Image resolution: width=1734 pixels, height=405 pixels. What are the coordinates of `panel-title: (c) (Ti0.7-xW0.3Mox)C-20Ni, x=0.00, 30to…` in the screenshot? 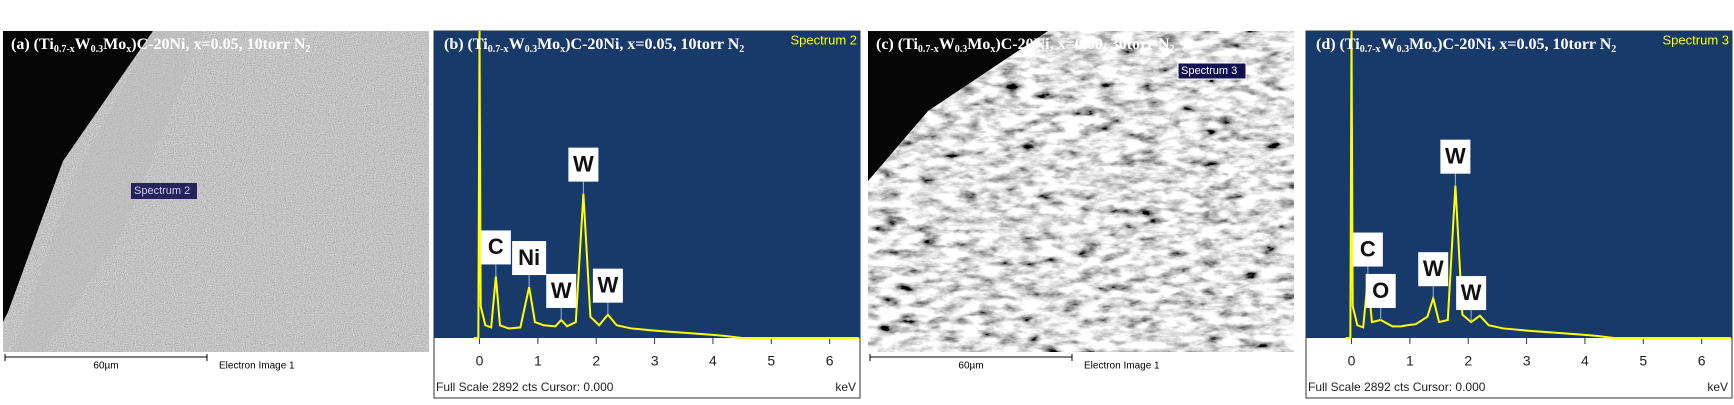 It's located at (1025, 46).